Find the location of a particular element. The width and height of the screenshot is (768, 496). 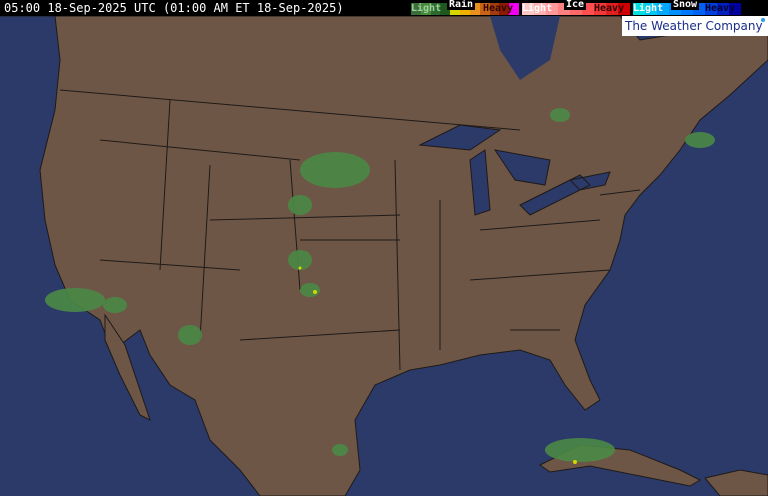

legend-ice: Ice Light Heavy is located at coordinates (576, 7).